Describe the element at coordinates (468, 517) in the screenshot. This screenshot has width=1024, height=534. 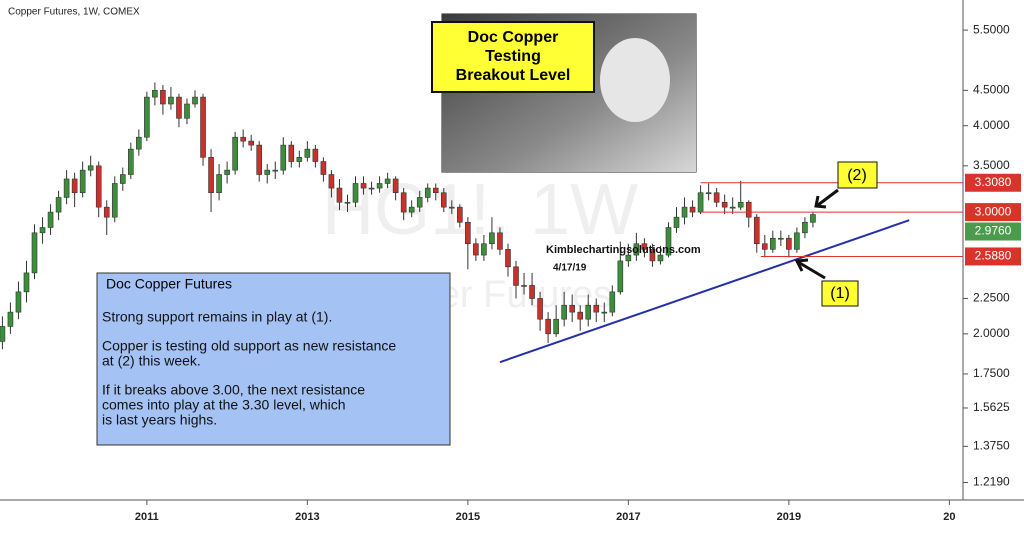
I see `x-tick-label: 2015` at that location.